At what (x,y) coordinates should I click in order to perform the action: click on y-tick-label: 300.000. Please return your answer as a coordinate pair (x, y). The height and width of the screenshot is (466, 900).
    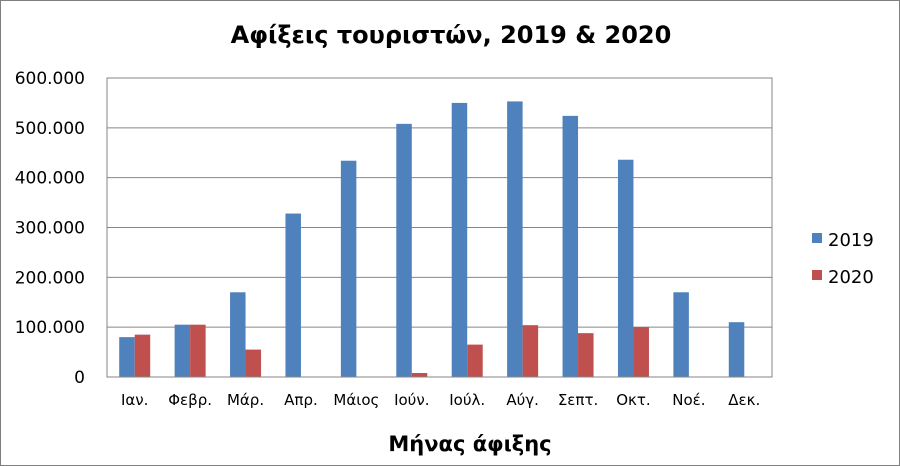
    Looking at the image, I should click on (50, 229).